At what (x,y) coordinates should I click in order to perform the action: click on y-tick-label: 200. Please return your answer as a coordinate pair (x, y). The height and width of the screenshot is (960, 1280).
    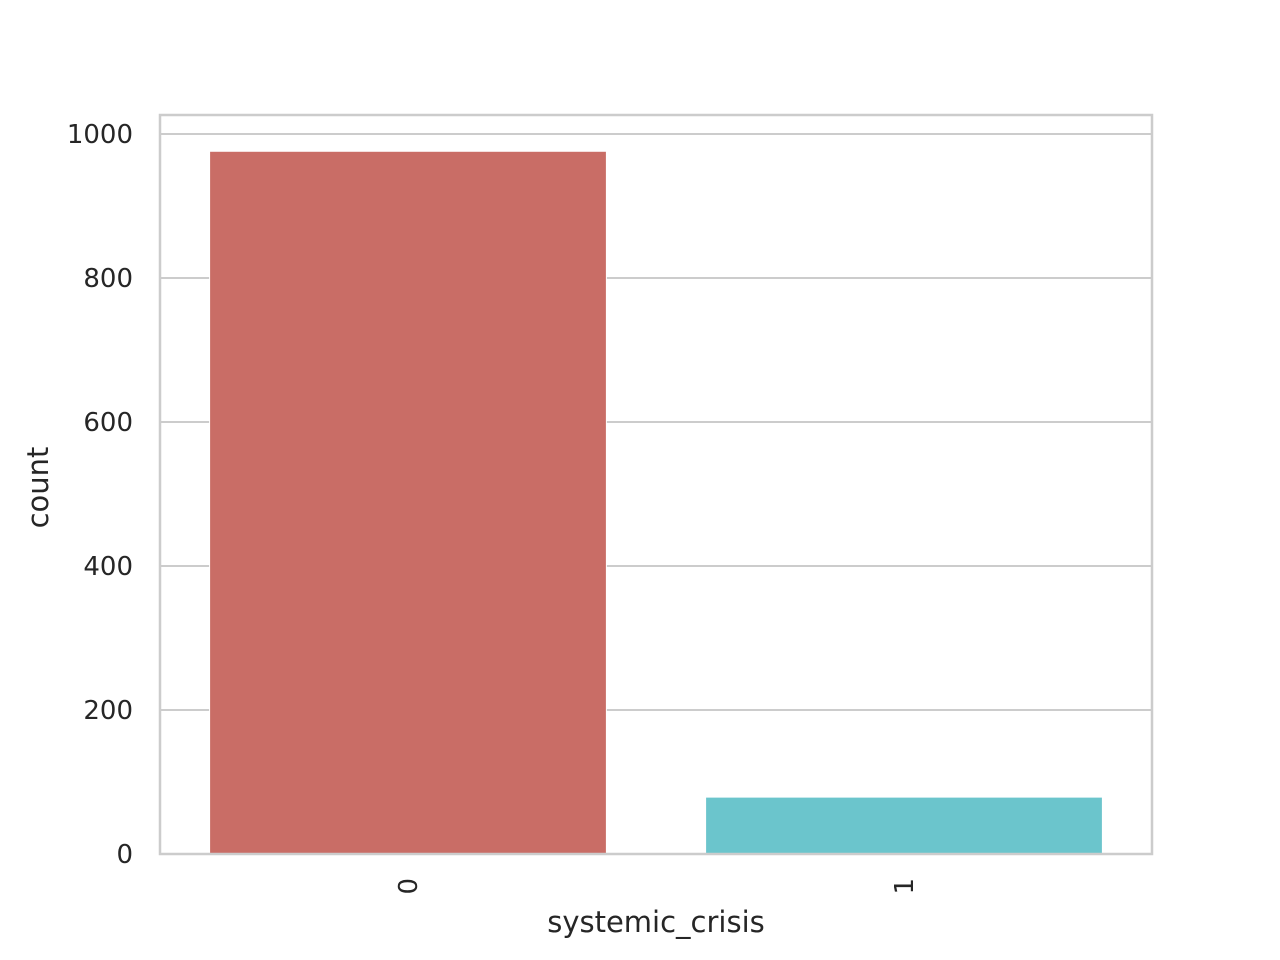
    Looking at the image, I should click on (108, 711).